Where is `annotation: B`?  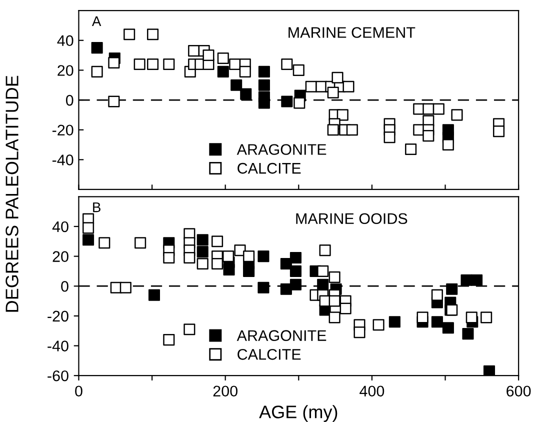
annotation: B is located at coordinates (96, 207).